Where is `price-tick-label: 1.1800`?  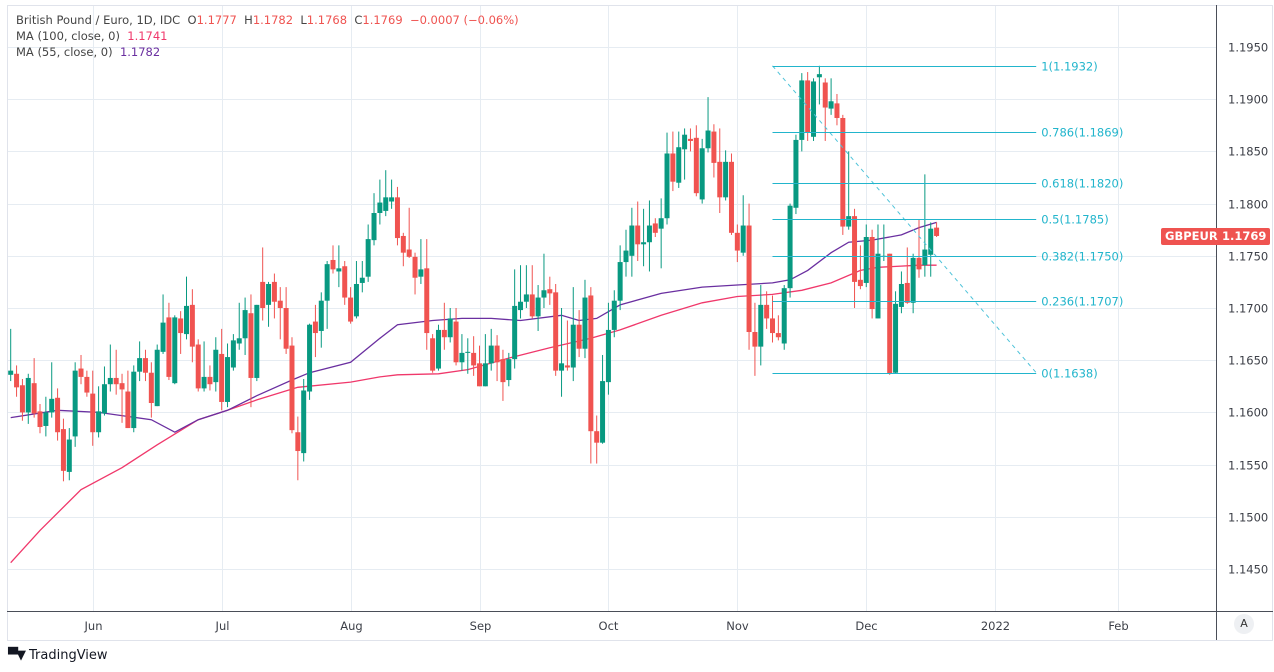
price-tick-label: 1.1800 is located at coordinates (1248, 205).